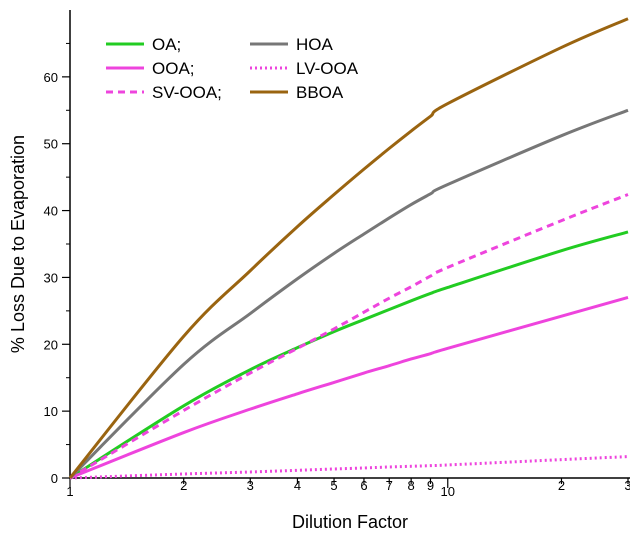 Image resolution: width=630 pixels, height=543 pixels. Describe the element at coordinates (411, 485) in the screenshot. I see `x-tick-label: 8` at that location.